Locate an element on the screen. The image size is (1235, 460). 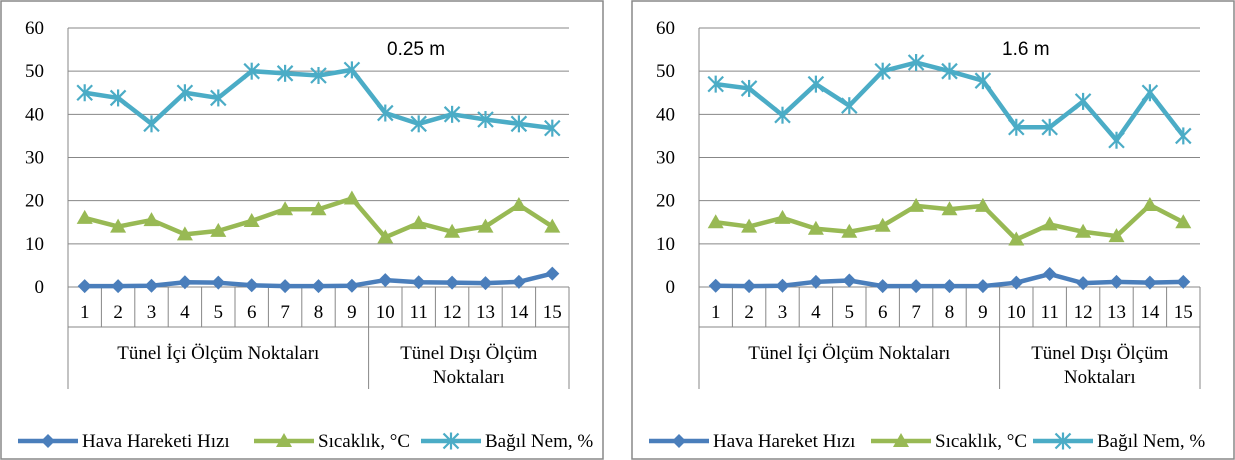
legend-label: Bağıl Nem, % is located at coordinates (1151, 441).